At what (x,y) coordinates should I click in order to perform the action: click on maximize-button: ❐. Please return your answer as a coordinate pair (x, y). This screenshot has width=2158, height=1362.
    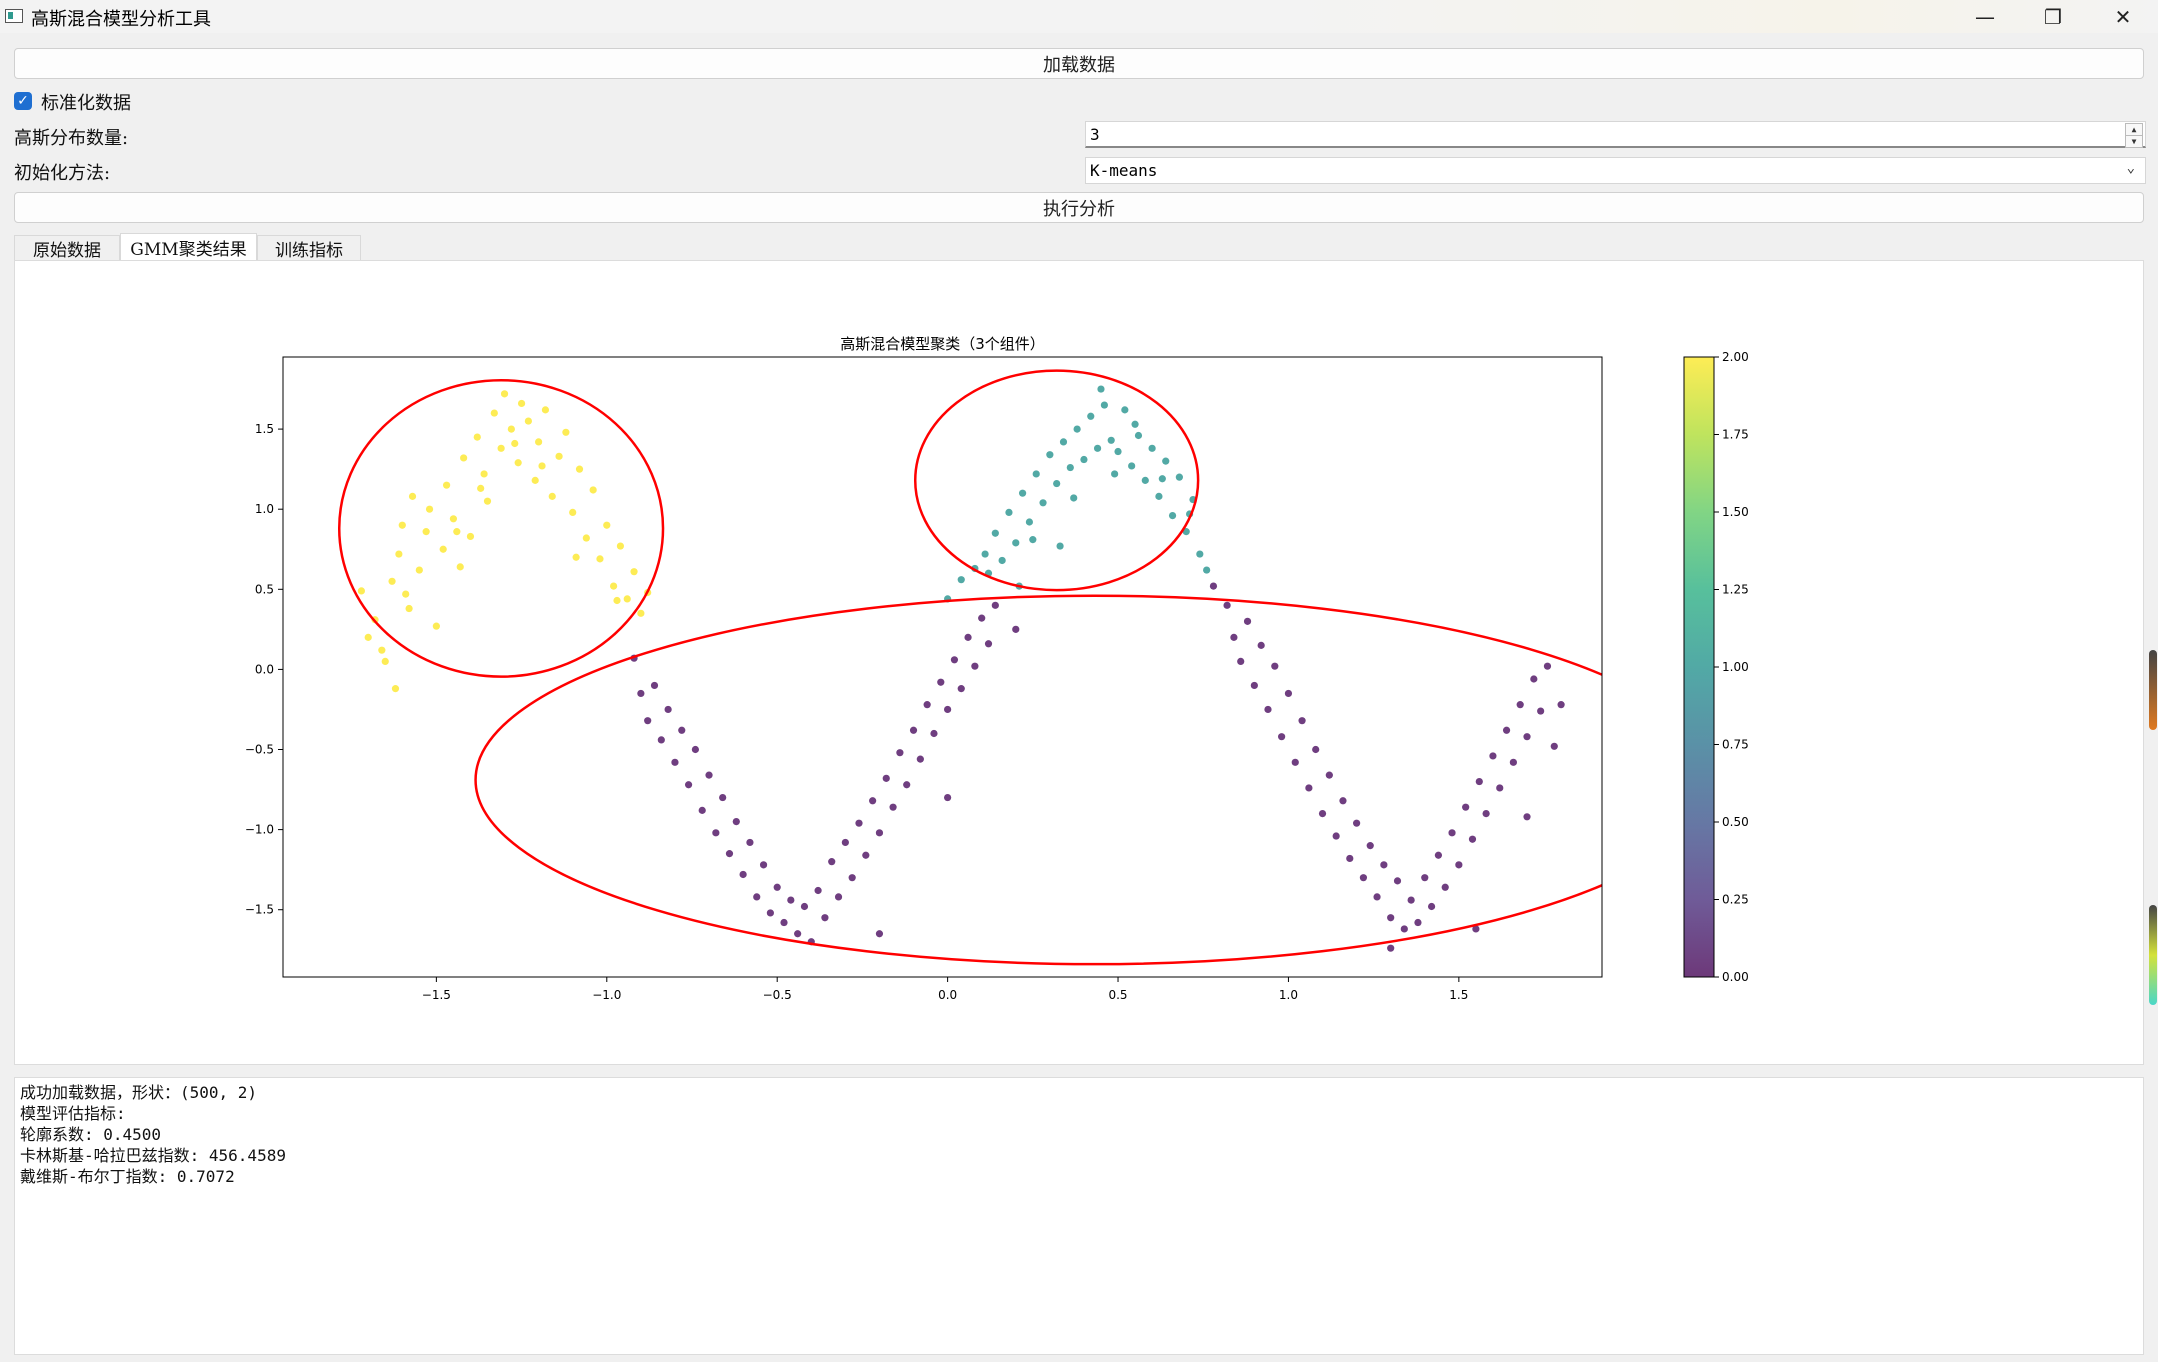
    Looking at the image, I should click on (2053, 16).